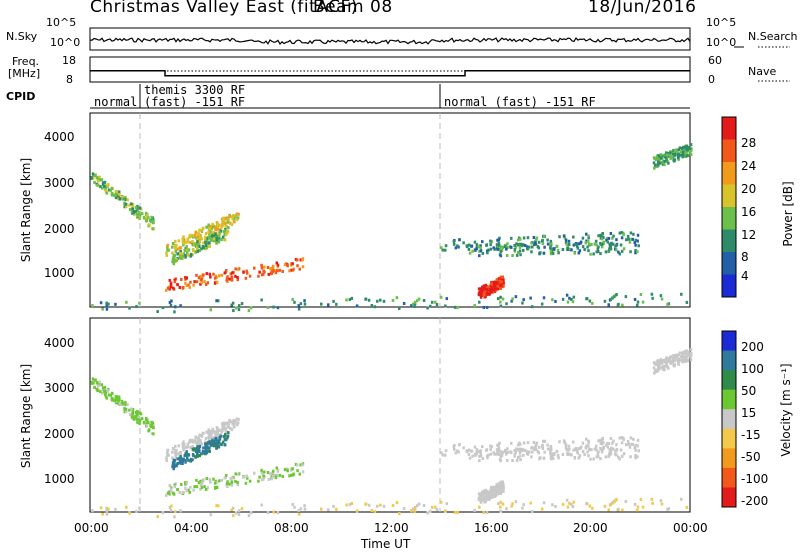 Image resolution: width=800 pixels, height=554 pixels. I want to click on xtick-3: 12:00, so click(391, 528).